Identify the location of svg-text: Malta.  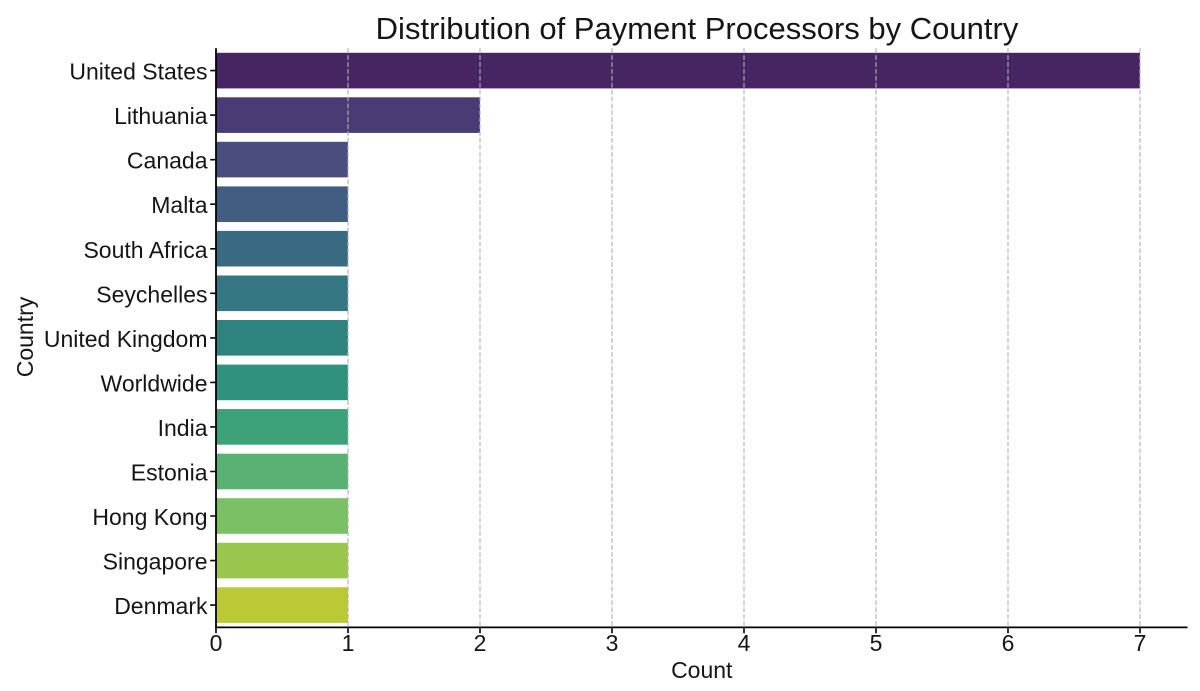
(179, 205).